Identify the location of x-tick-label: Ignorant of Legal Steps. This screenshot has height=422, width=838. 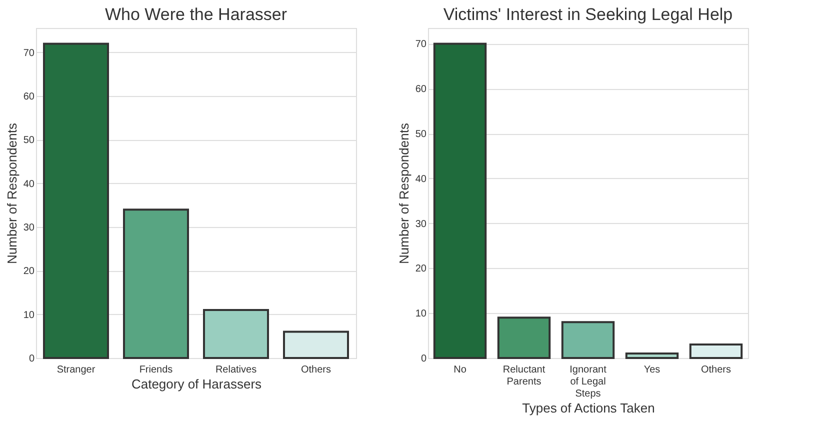
(588, 382).